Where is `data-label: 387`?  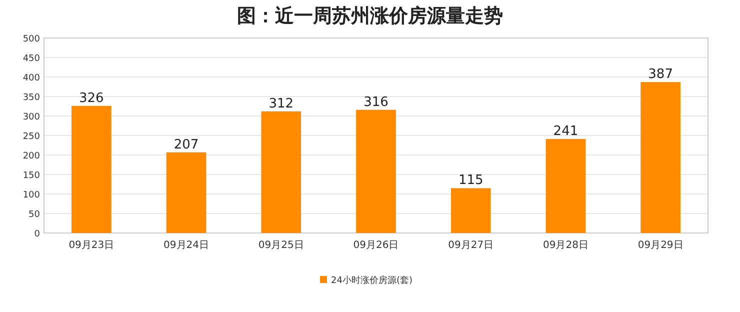
data-label: 387 is located at coordinates (660, 74).